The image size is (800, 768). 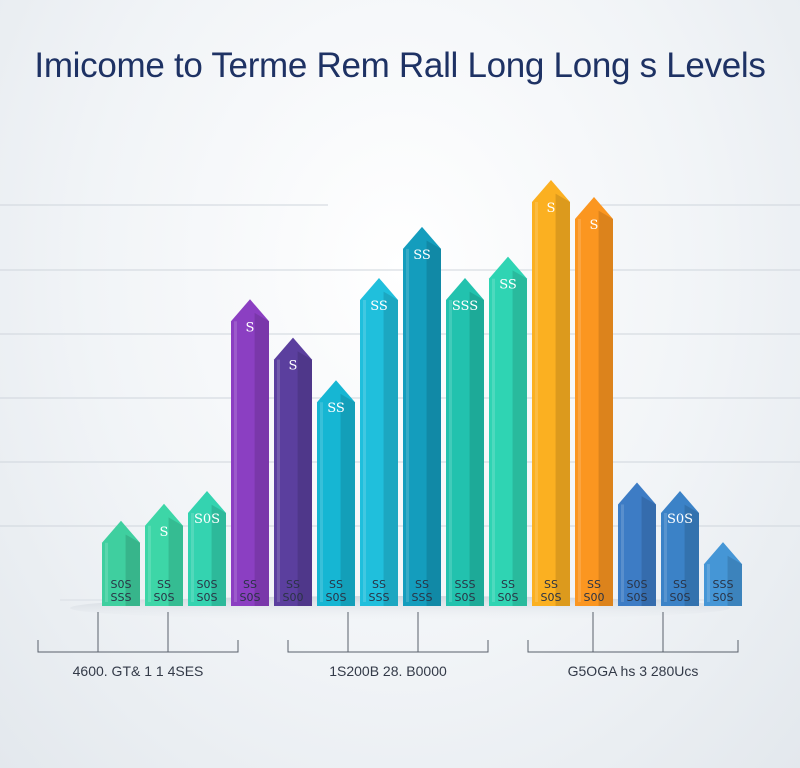 I want to click on group-bracket: 4600. GT& 1 1 4SES, so click(x=138, y=645).